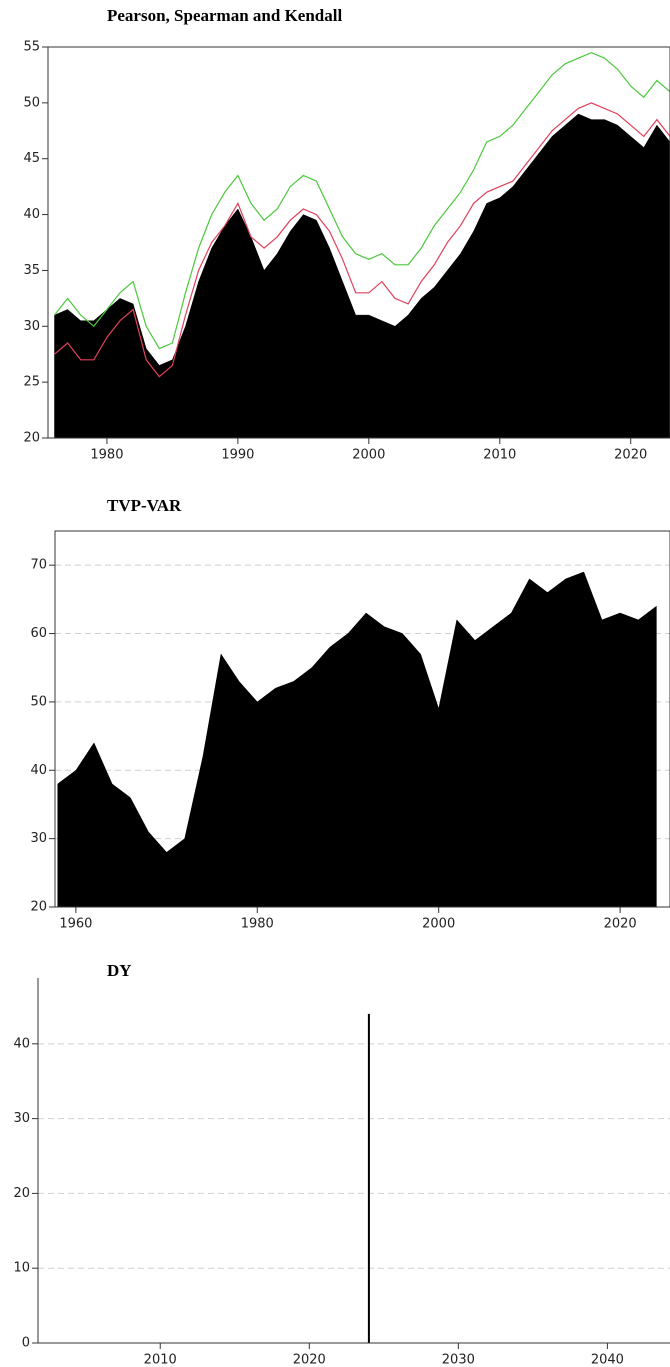 The image size is (670, 1367). Describe the element at coordinates (38, 633) in the screenshot. I see `y-tick-label: 60` at that location.